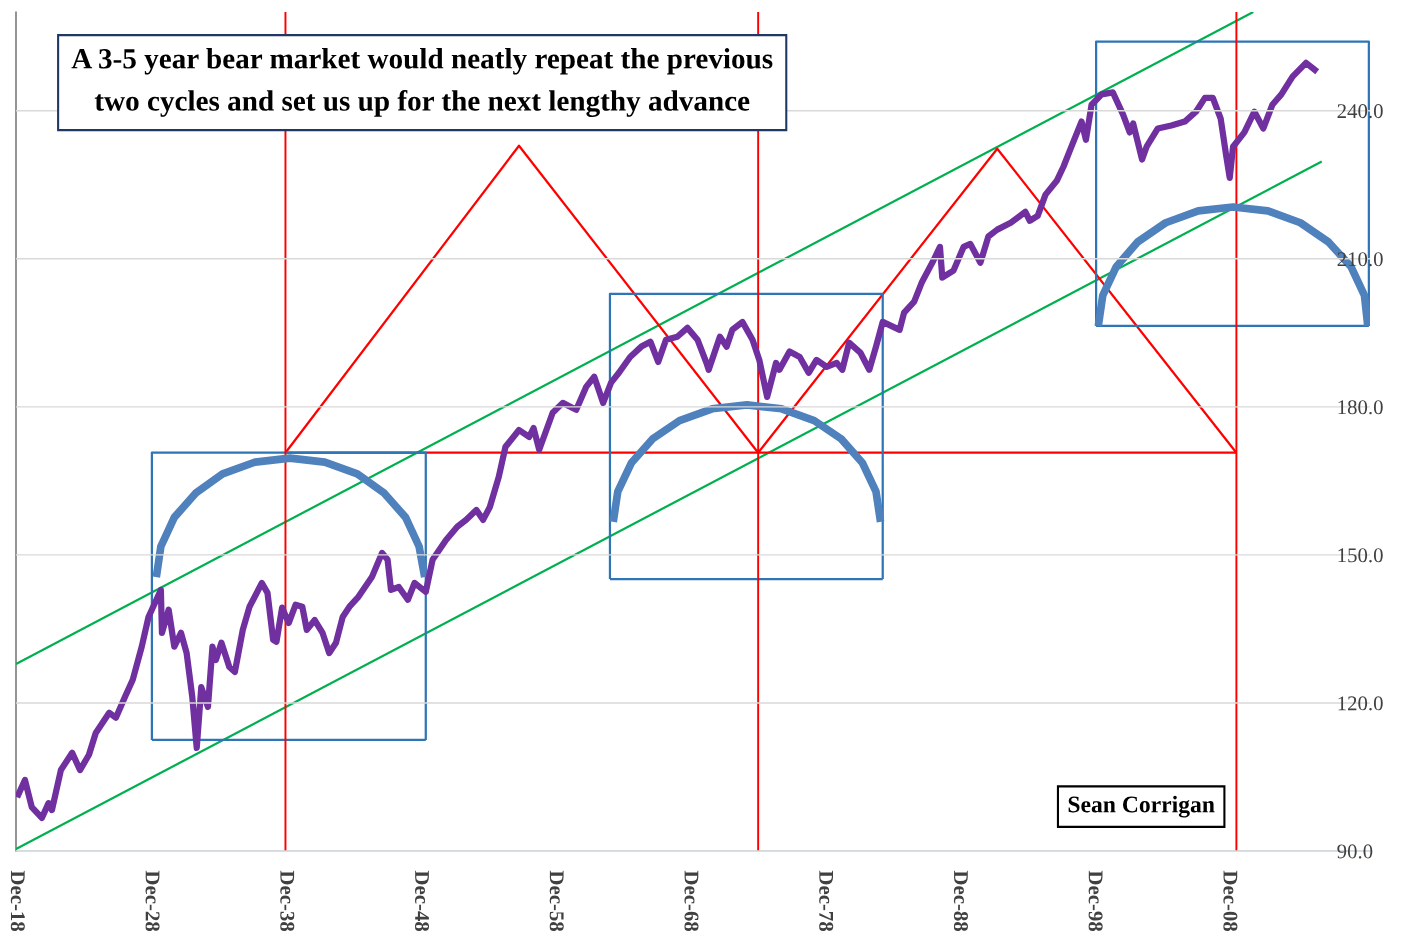 The height and width of the screenshot is (932, 1403). What do you see at coordinates (1355, 851) in the screenshot?
I see `y-tick-label: 90.0` at bounding box center [1355, 851].